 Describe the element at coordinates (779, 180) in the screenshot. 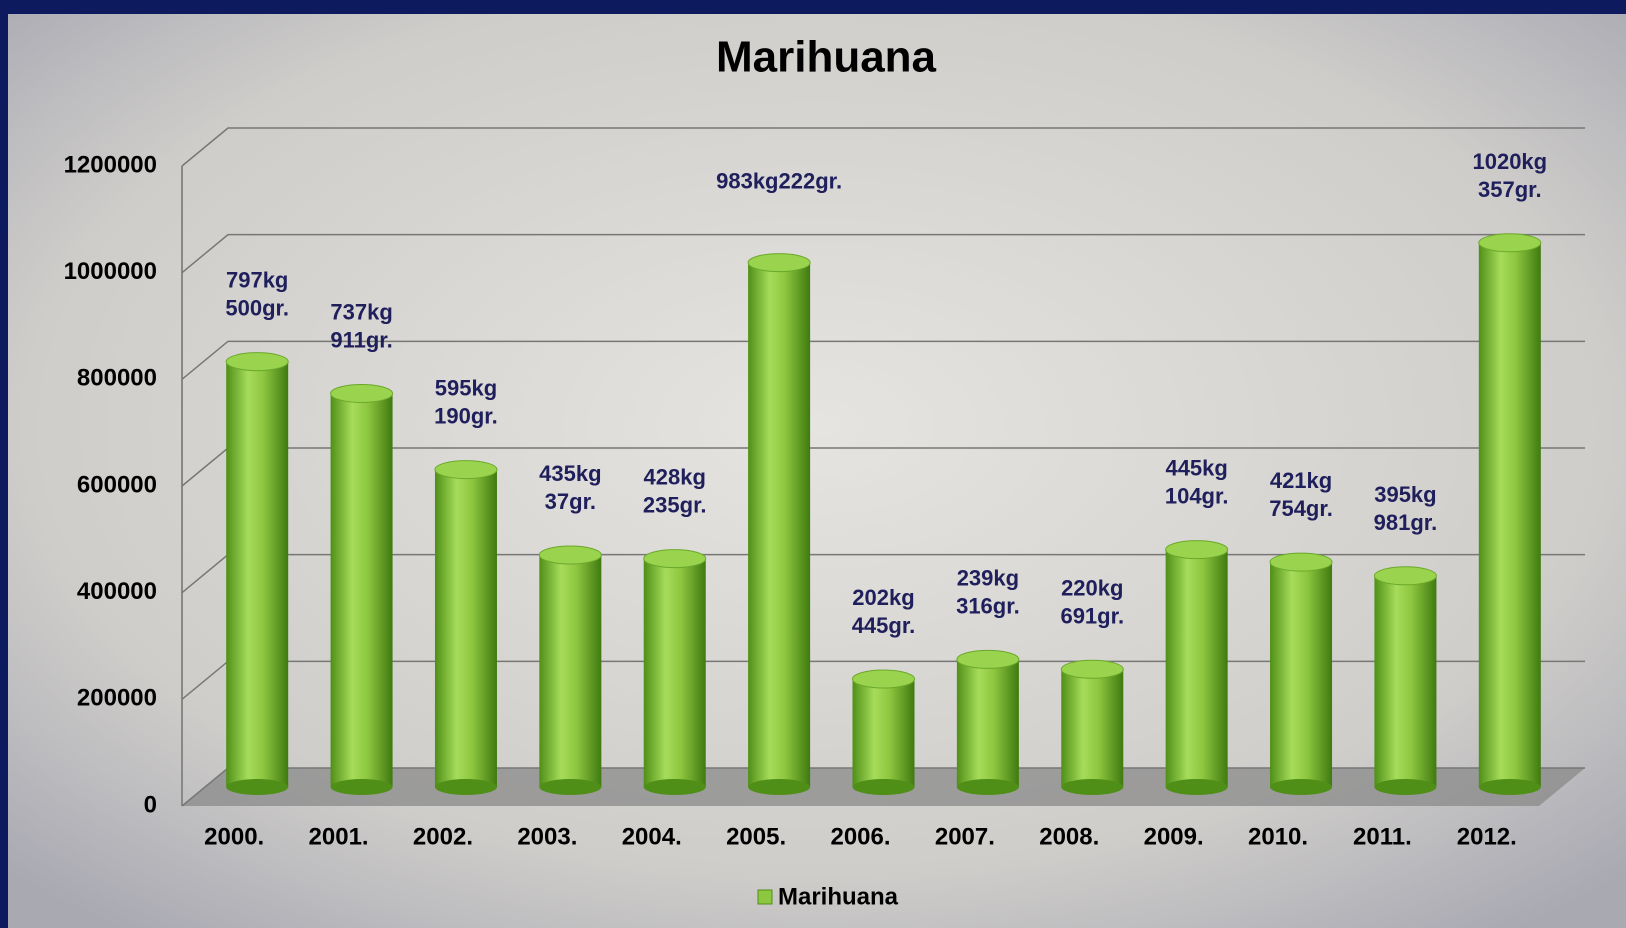

I see `data-label: 983kg222gr.` at that location.